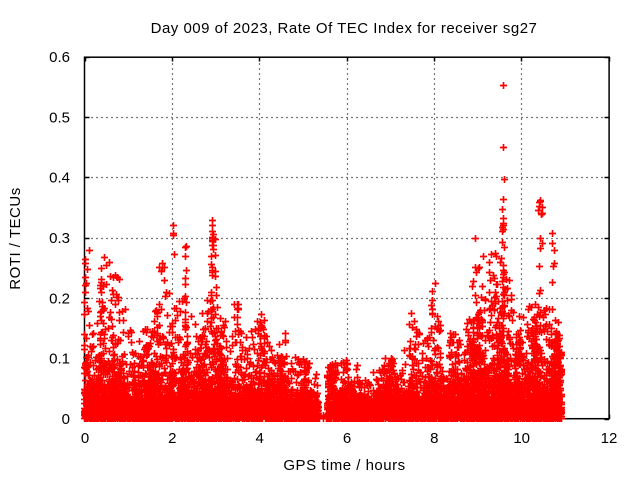 The width and height of the screenshot is (640, 485). I want to click on svg-text: GPS time / hours, so click(344, 465).